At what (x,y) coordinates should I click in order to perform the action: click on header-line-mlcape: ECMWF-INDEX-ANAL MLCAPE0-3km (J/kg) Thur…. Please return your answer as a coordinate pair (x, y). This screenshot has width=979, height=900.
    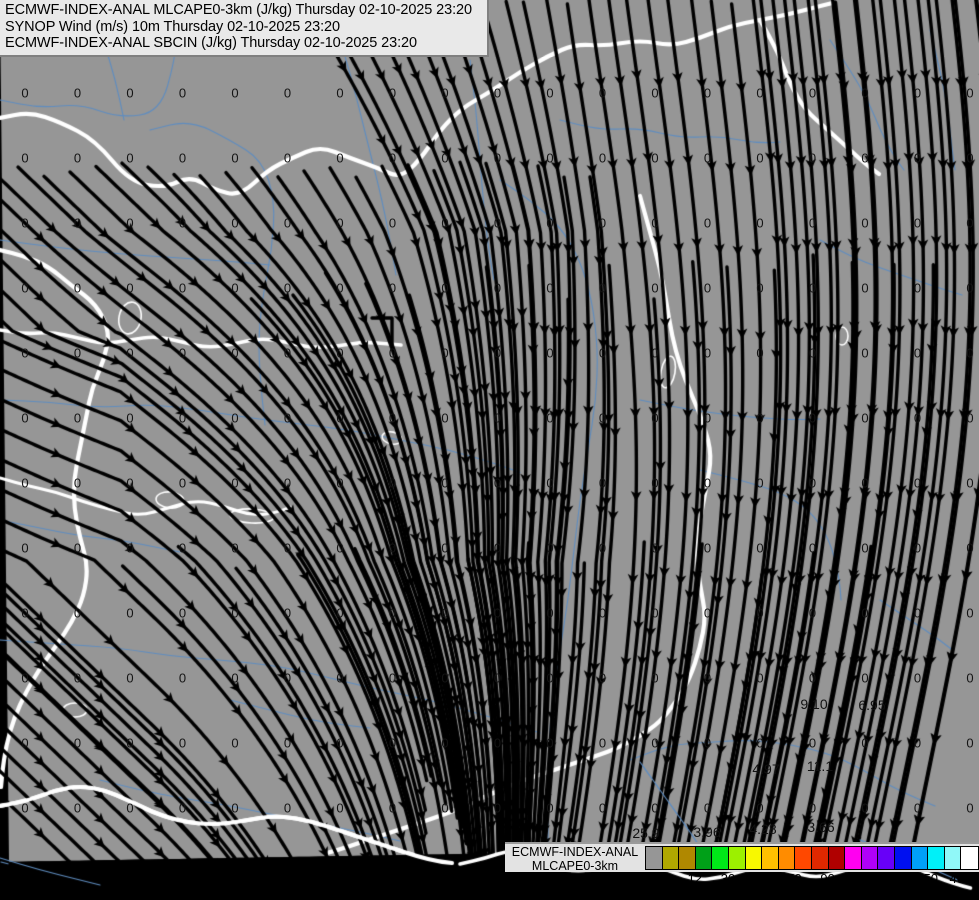
    Looking at the image, I should click on (238, 10).